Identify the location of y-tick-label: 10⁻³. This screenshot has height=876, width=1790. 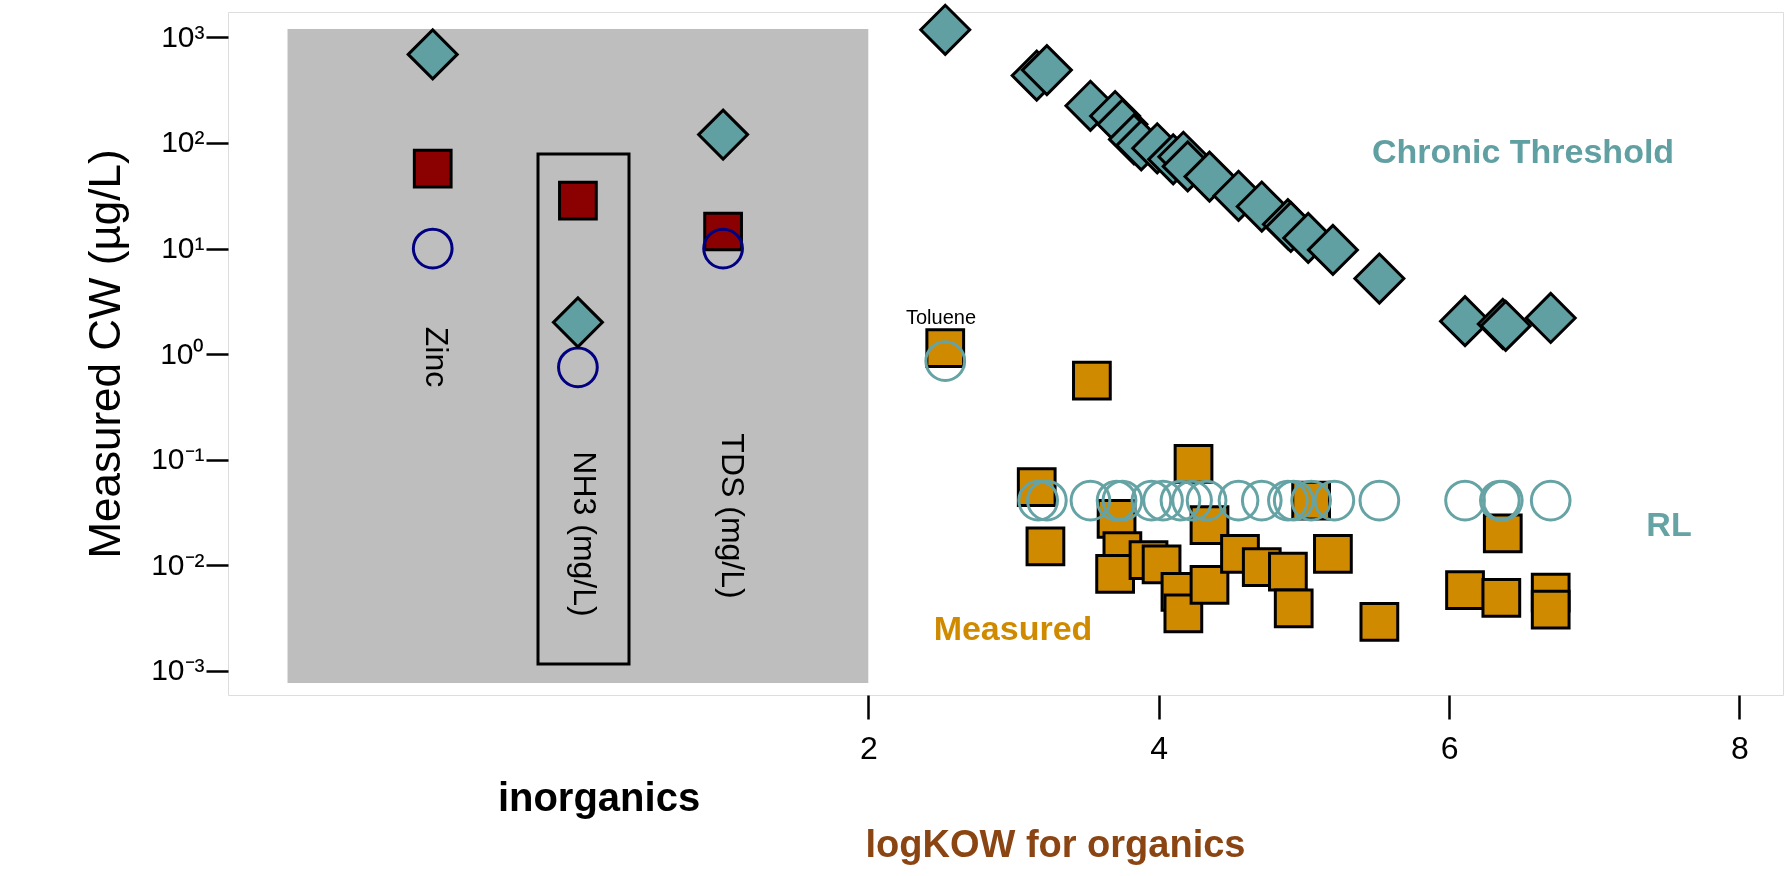
(178, 670).